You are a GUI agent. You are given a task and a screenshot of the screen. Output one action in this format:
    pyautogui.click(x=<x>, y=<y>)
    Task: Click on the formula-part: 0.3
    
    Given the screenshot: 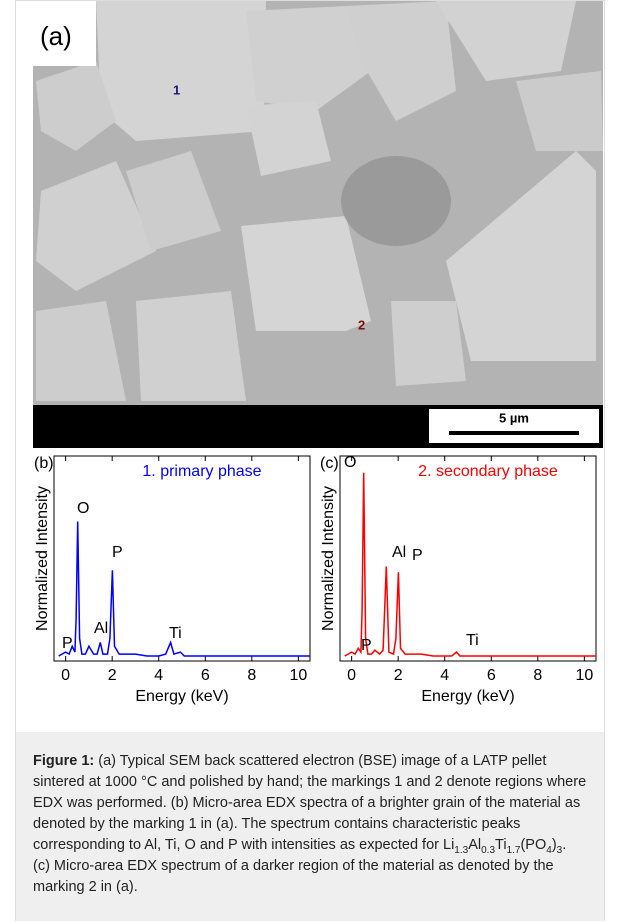 What is the action you would take?
    pyautogui.click(x=488, y=850)
    